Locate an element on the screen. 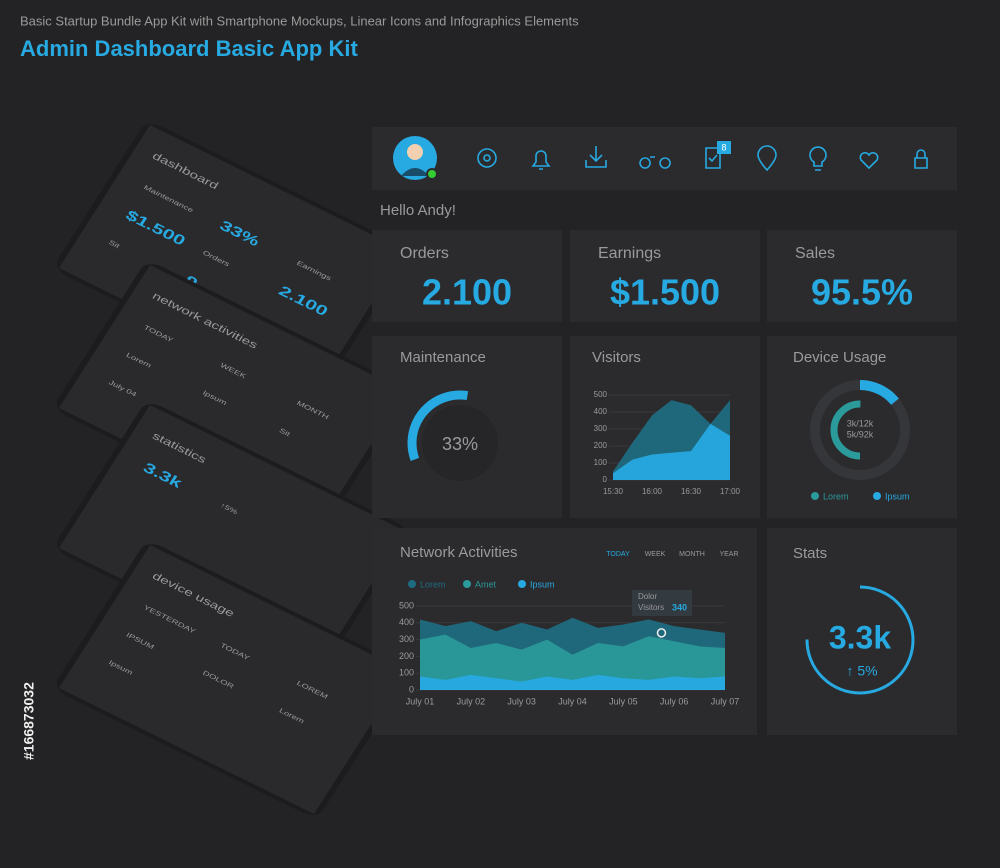  gauge-label: 33% is located at coordinates (460, 444).